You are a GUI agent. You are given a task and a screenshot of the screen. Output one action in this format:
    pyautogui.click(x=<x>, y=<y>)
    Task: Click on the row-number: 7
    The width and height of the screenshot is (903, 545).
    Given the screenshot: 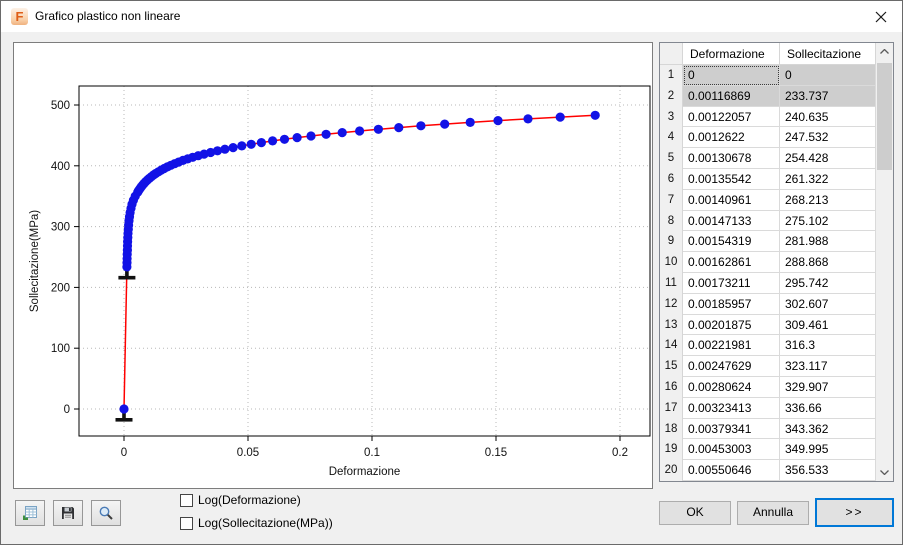 What is the action you would take?
    pyautogui.click(x=671, y=200)
    